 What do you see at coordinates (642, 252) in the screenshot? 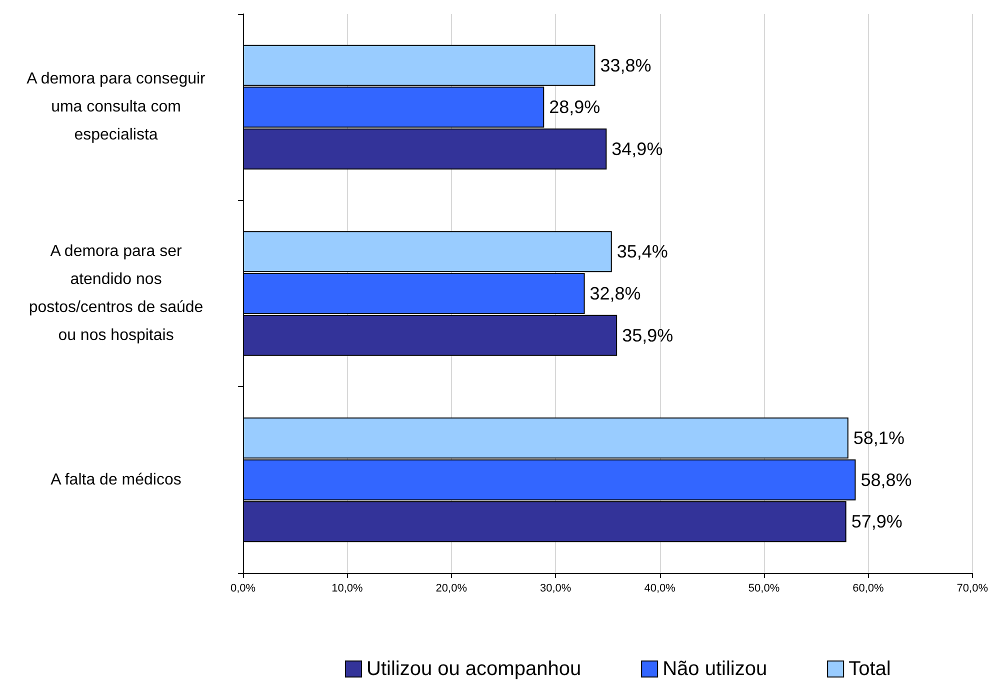
I see `data-label: 35,4%` at bounding box center [642, 252].